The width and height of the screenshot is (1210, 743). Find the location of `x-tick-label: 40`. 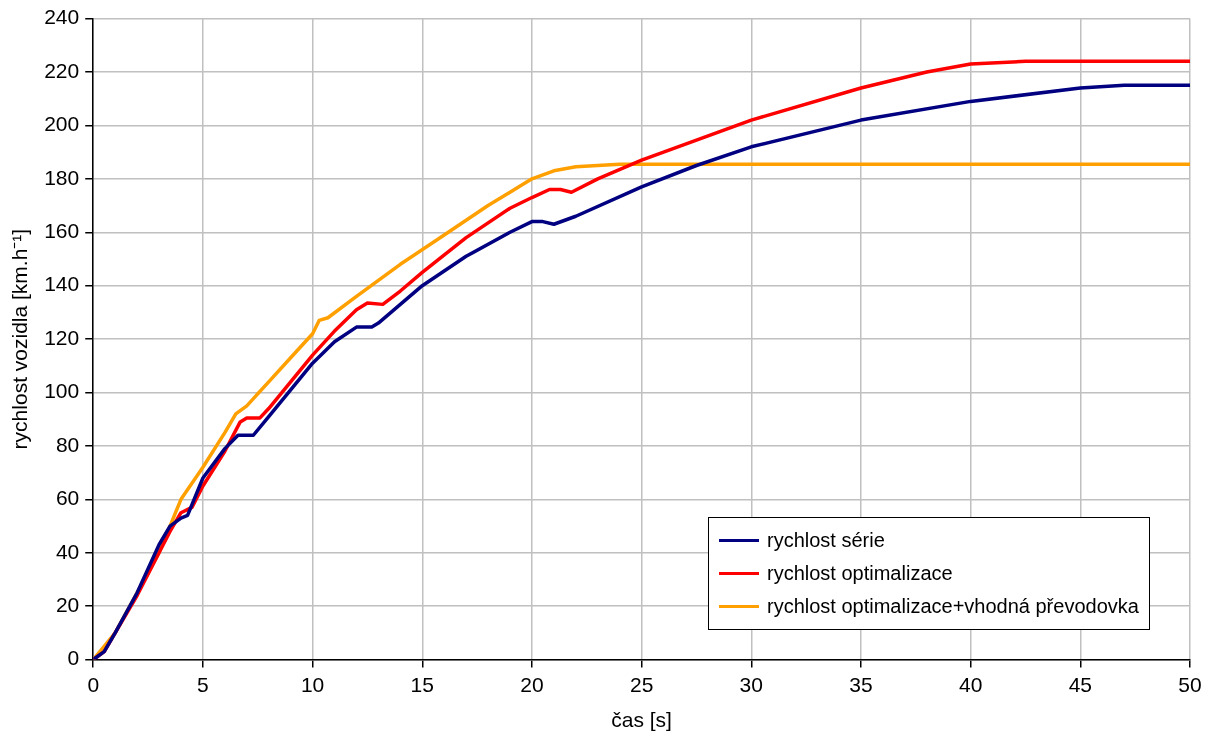

x-tick-label: 40 is located at coordinates (970, 684).